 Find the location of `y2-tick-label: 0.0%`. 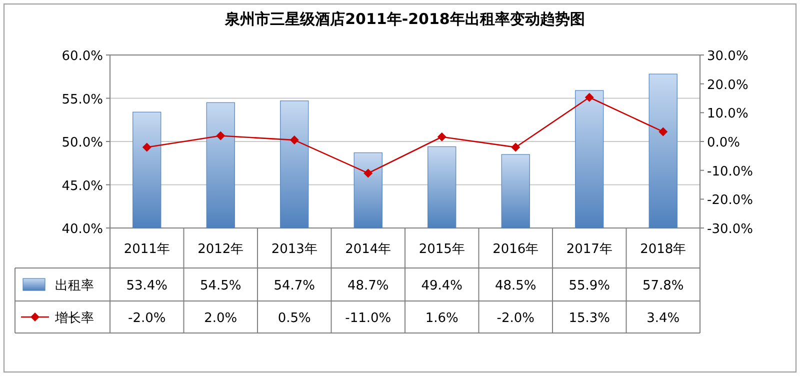

y2-tick-label: 0.0% is located at coordinates (723, 143).